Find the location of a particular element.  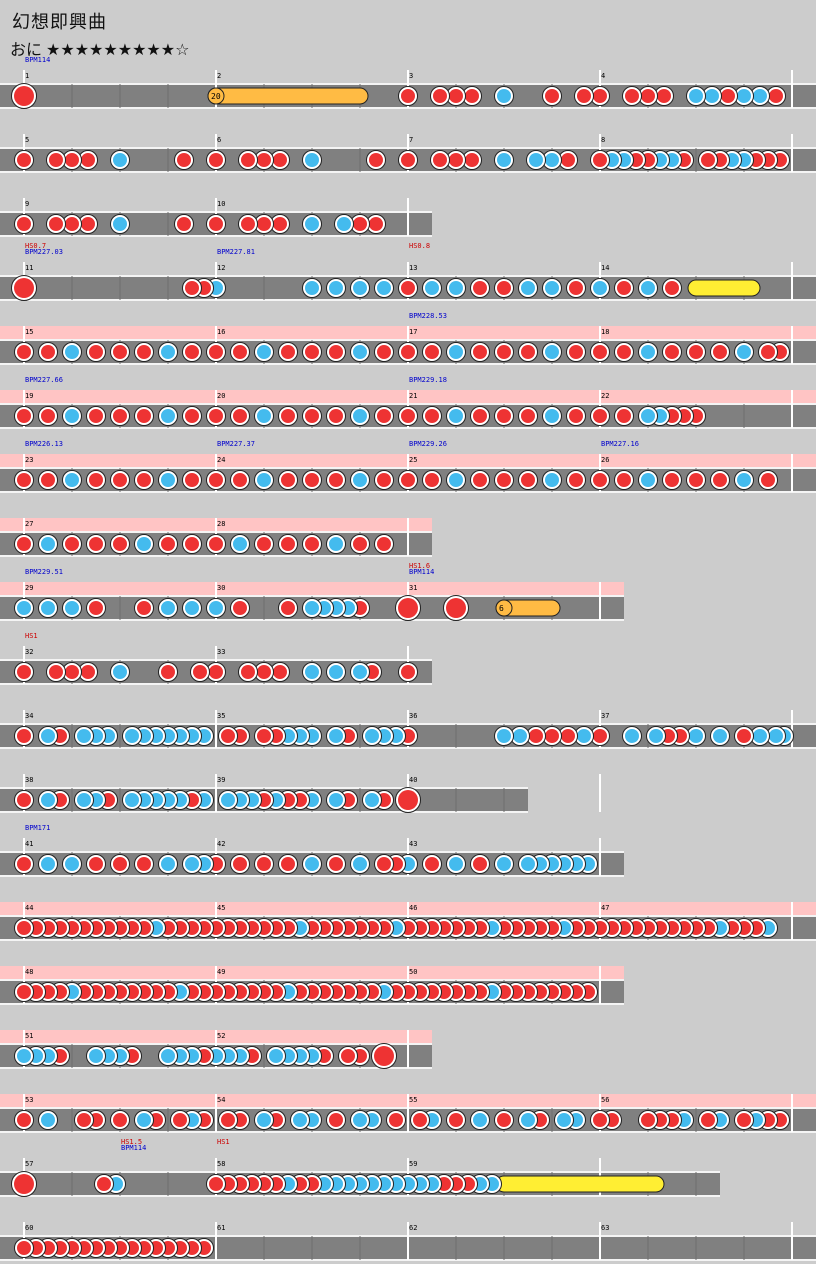

measure-number: 54 is located at coordinates (221, 1100).